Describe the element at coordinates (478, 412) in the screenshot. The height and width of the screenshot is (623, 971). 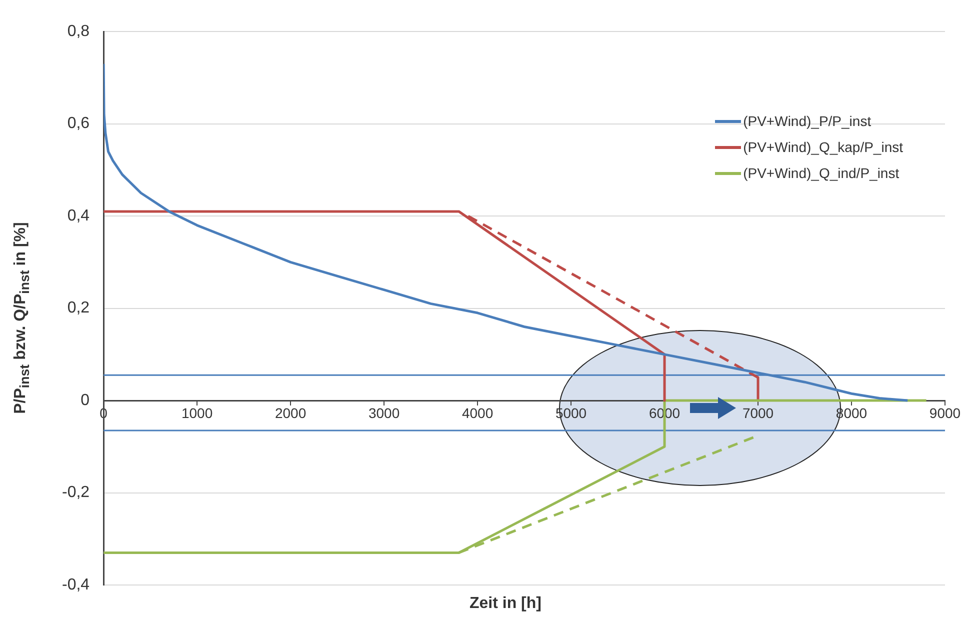
I see `x-tick-label: 4000` at that location.